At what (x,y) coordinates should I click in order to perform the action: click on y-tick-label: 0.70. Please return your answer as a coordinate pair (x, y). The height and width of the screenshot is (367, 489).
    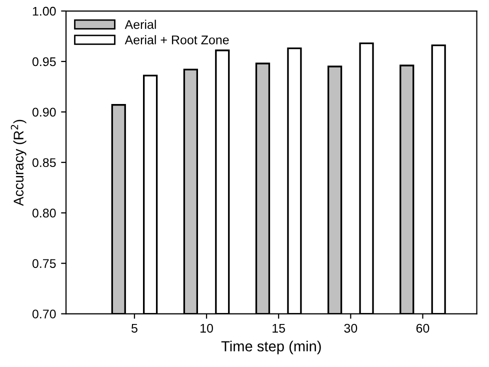
    Looking at the image, I should click on (44, 314).